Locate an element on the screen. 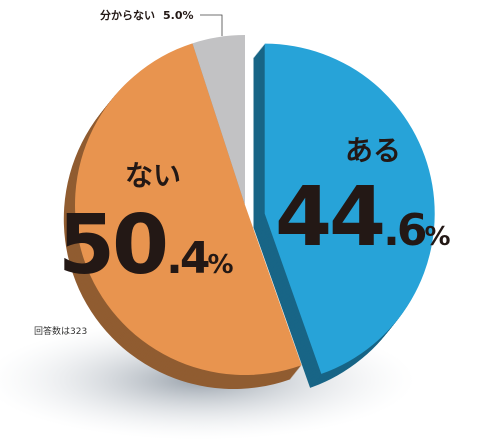 This screenshot has width=500, height=443. category-label: 分からない is located at coordinates (127, 15).